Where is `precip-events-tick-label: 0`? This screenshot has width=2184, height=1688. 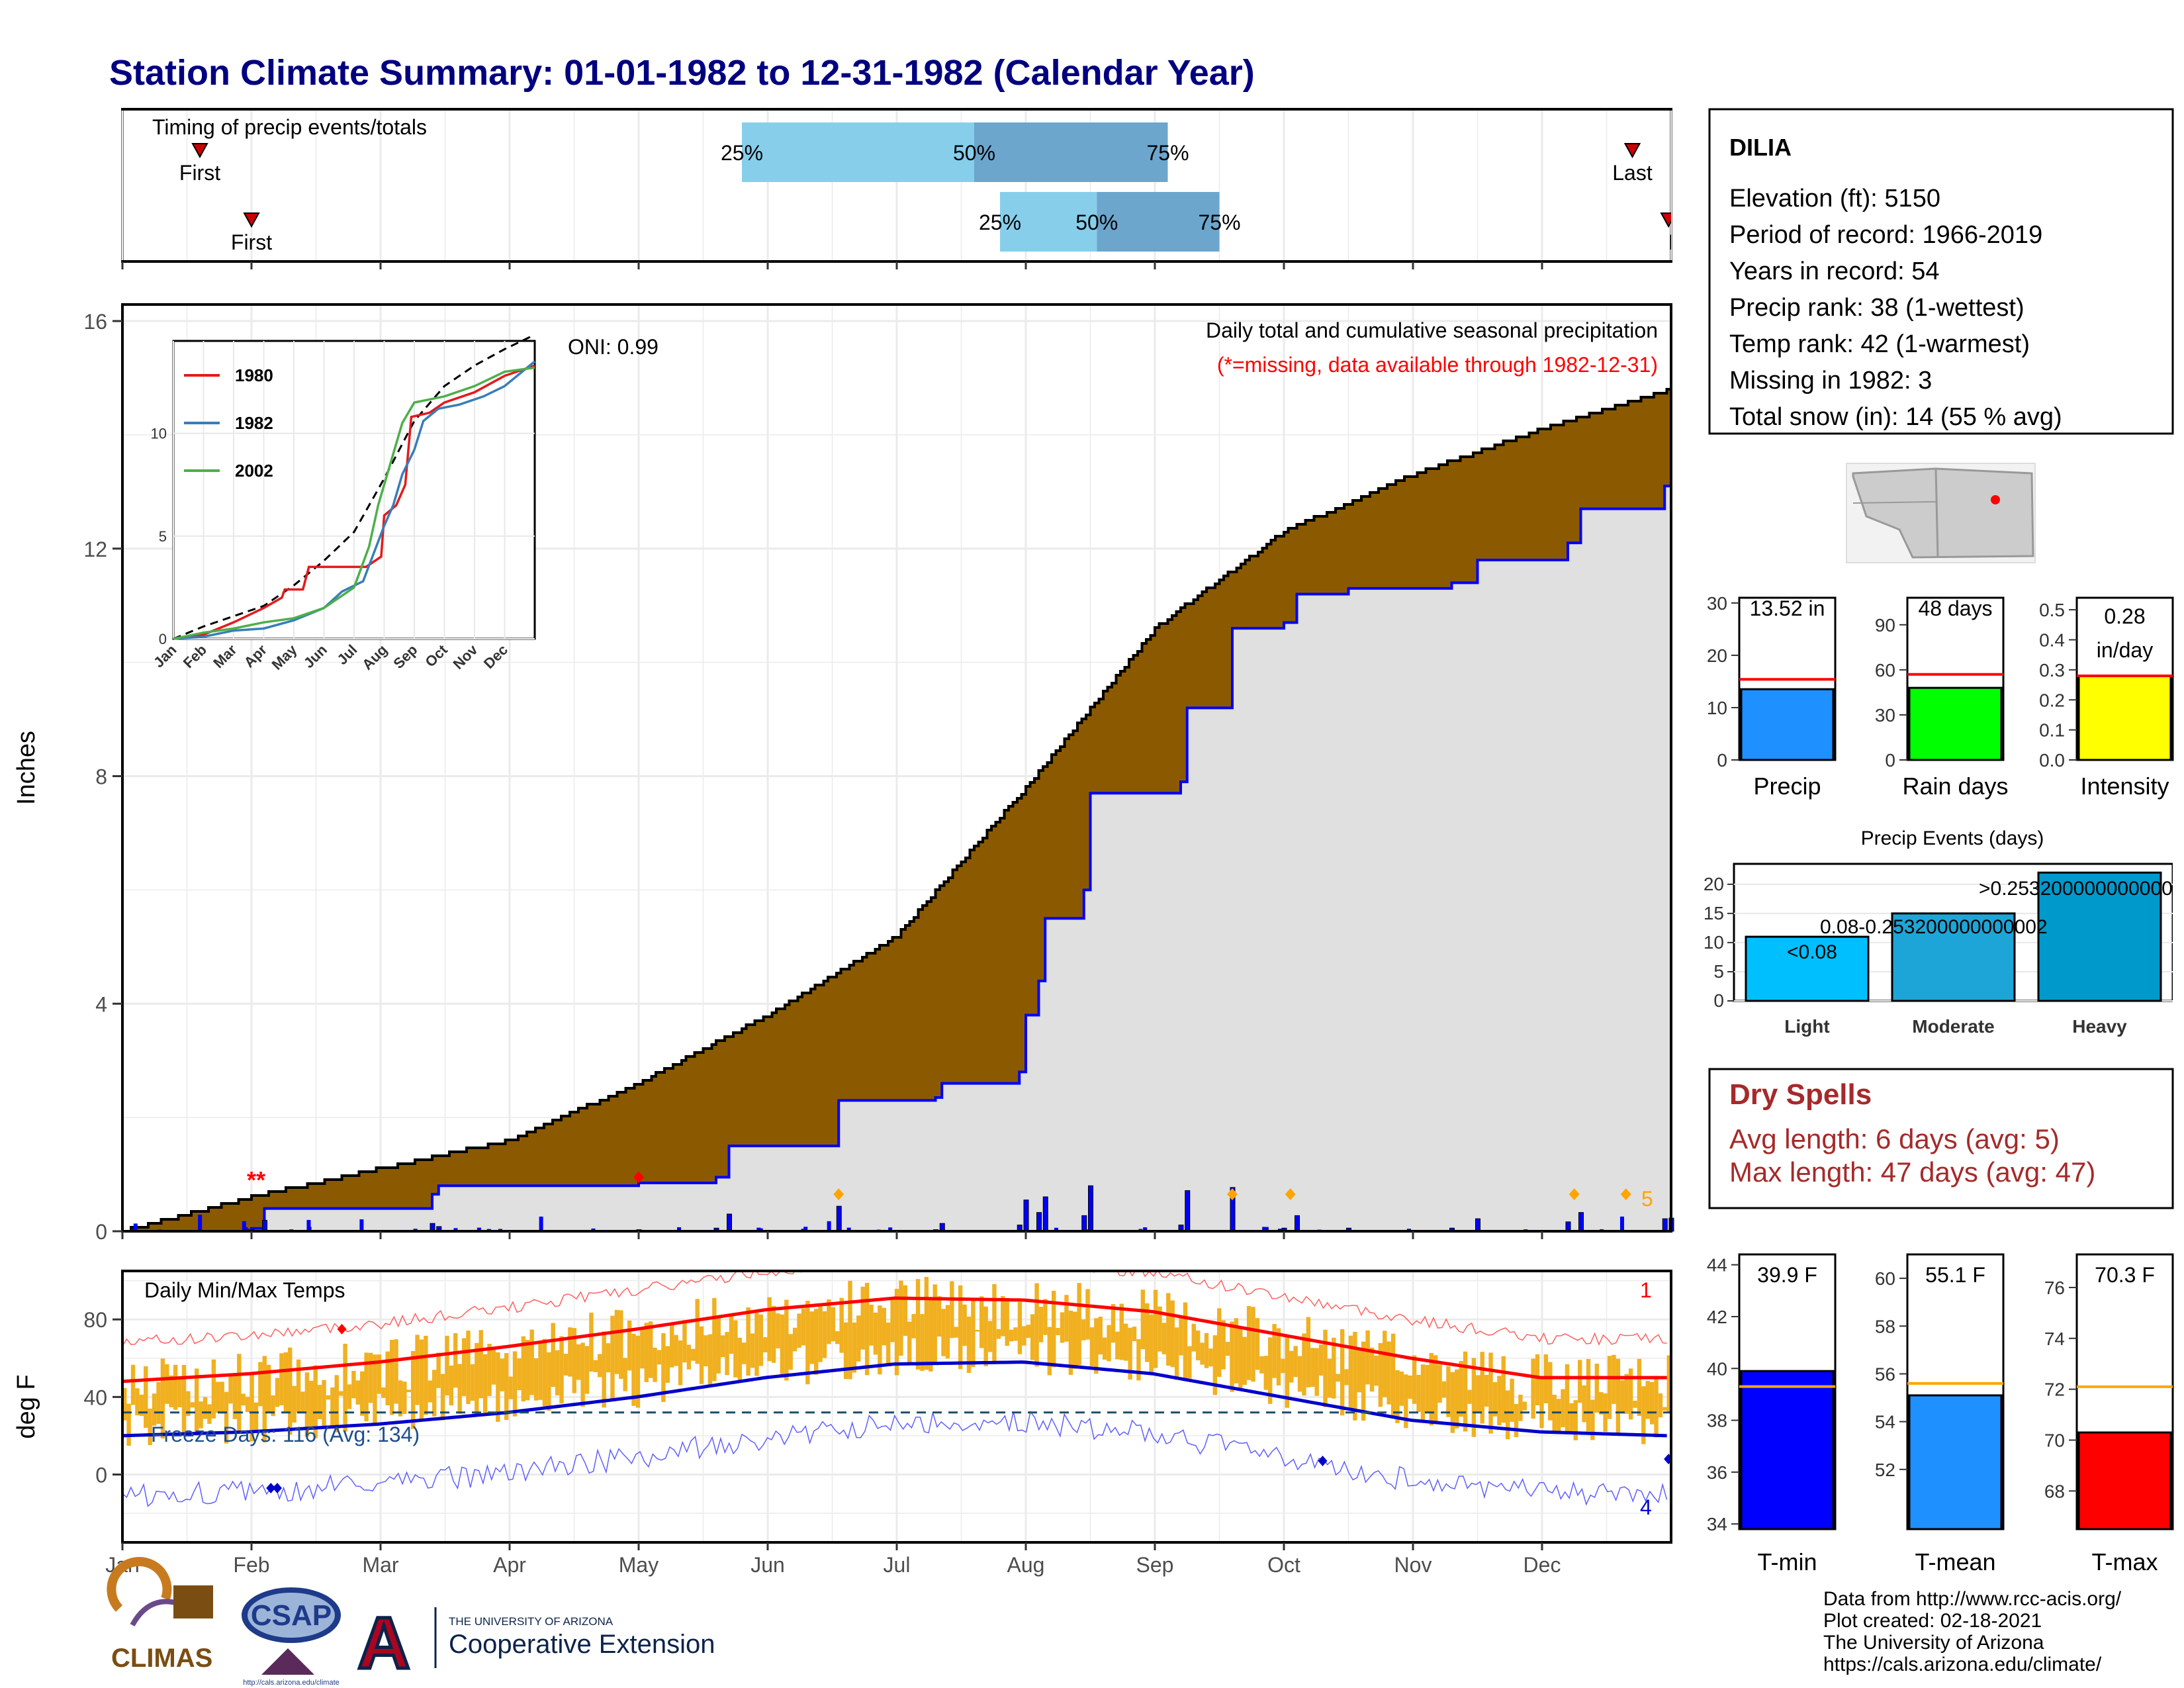
precip-events-tick-label: 0 is located at coordinates (1718, 1000).